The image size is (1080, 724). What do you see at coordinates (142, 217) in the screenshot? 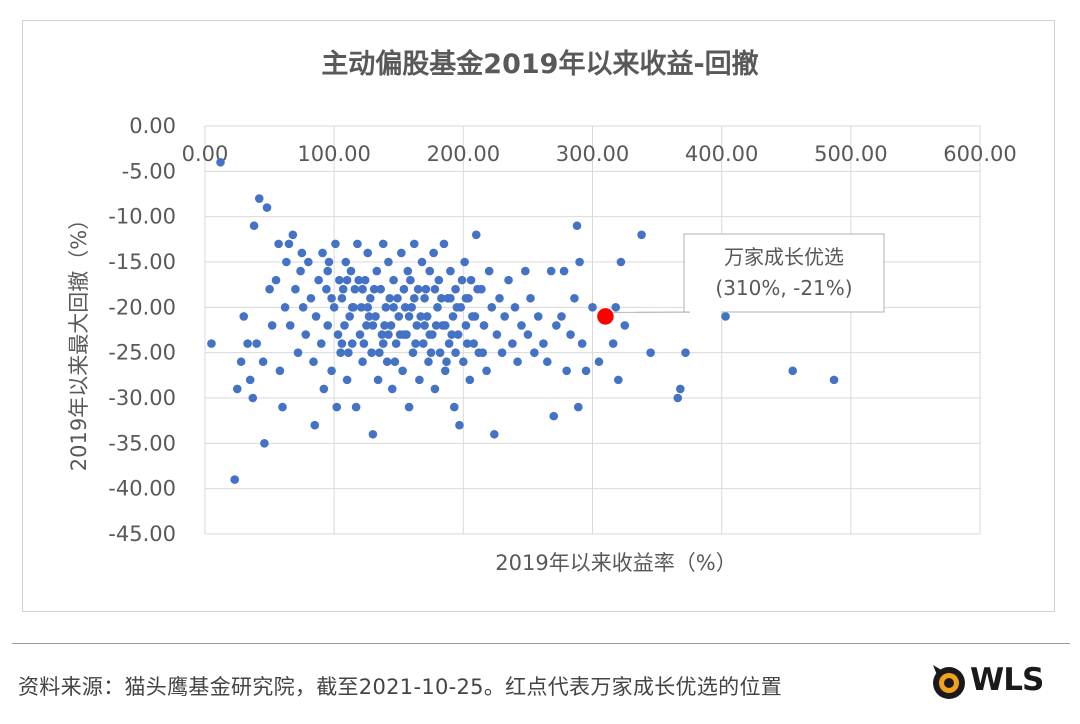
I see `y-tick-label: -10.00` at bounding box center [142, 217].